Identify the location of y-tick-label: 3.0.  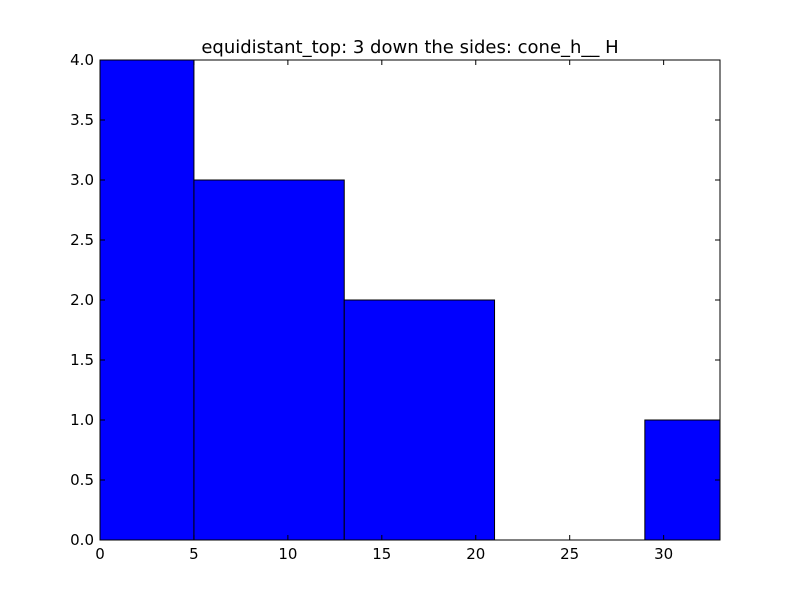
(82, 180).